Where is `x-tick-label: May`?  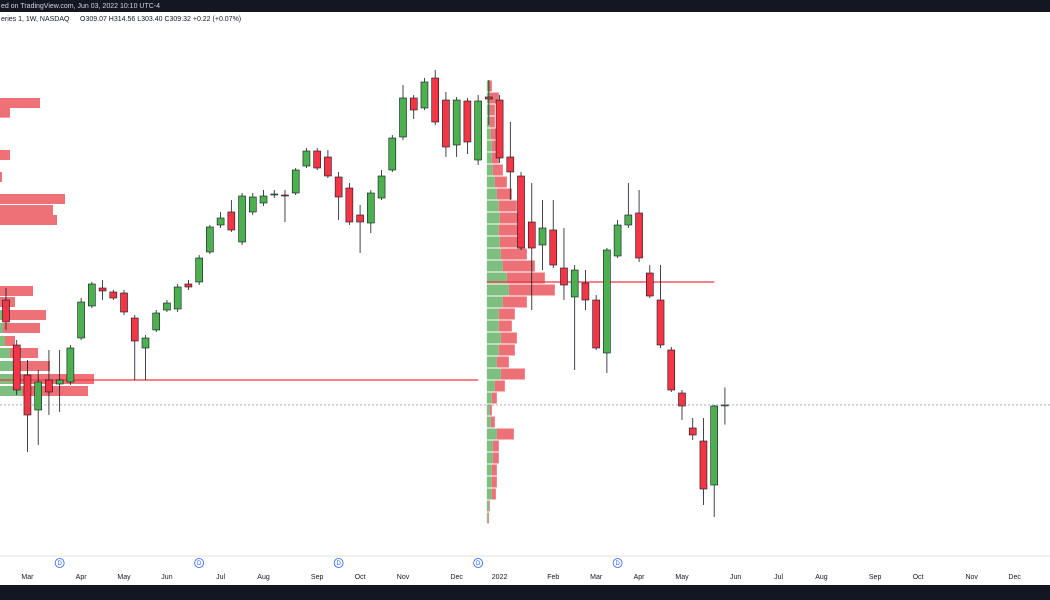
x-tick-label: May is located at coordinates (682, 577).